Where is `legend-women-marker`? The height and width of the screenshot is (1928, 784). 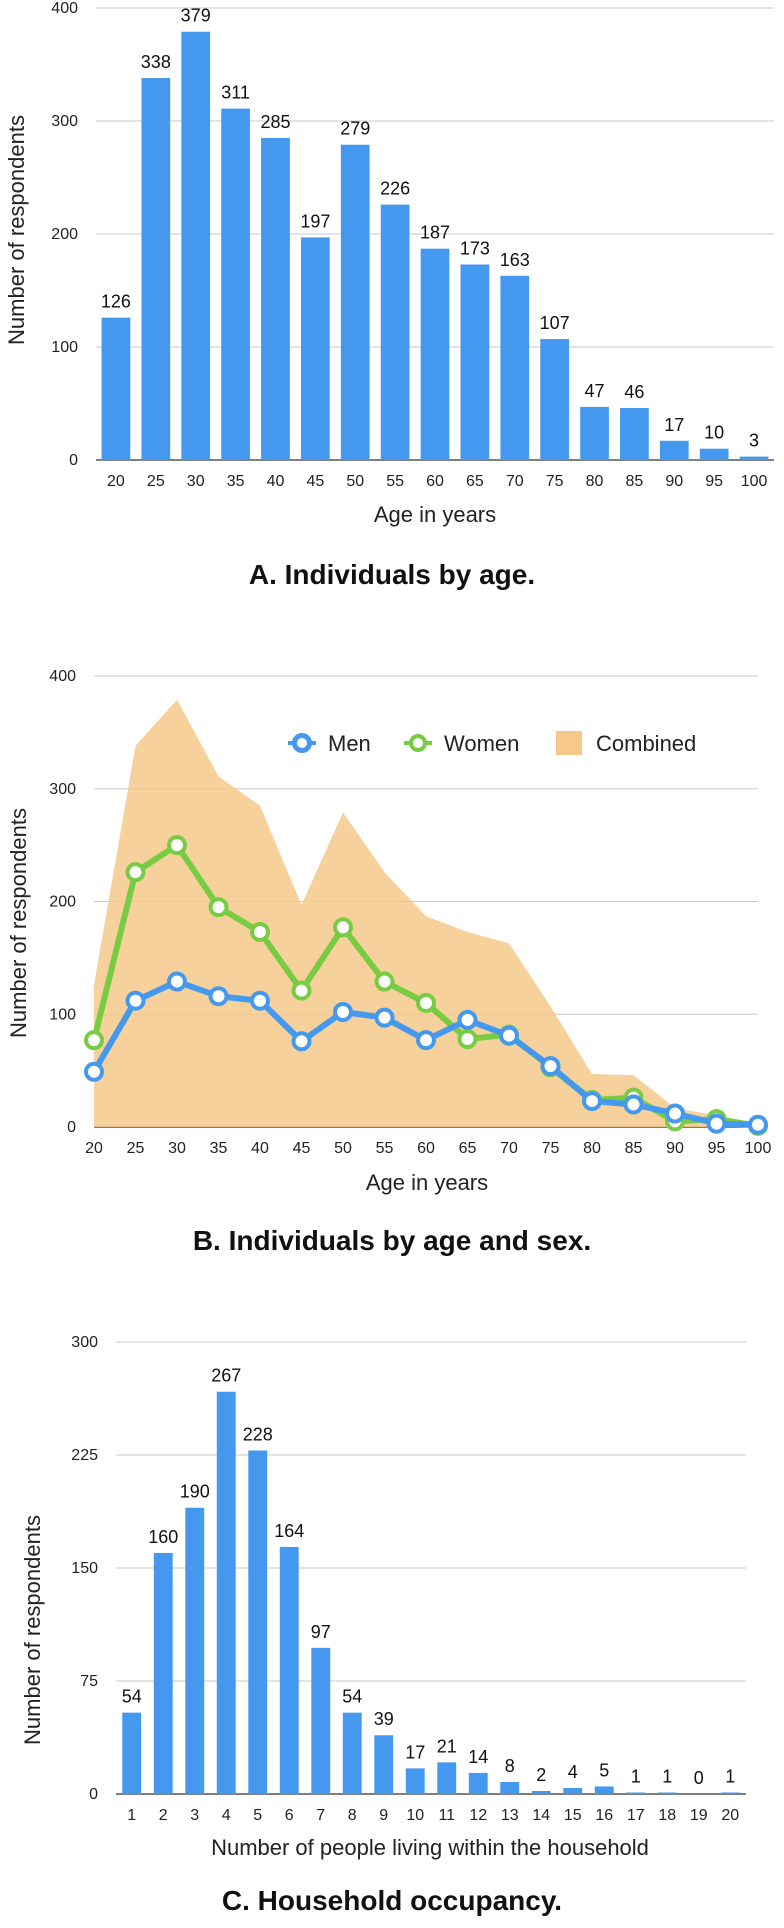 legend-women-marker is located at coordinates (418, 743).